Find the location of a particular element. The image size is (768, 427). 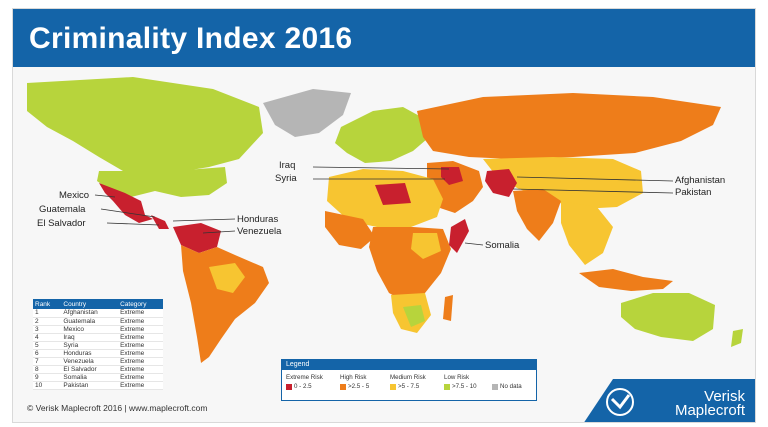

brand-background is located at coordinates (669, 400).